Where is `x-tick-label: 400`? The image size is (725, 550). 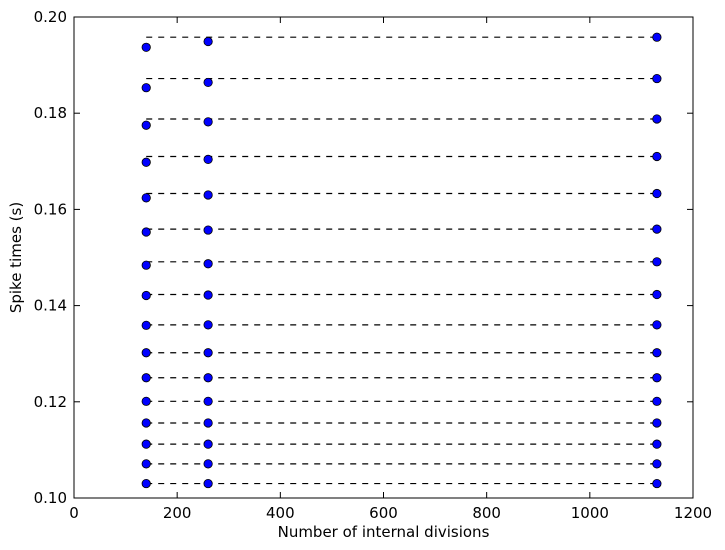 x-tick-label: 400 is located at coordinates (280, 513).